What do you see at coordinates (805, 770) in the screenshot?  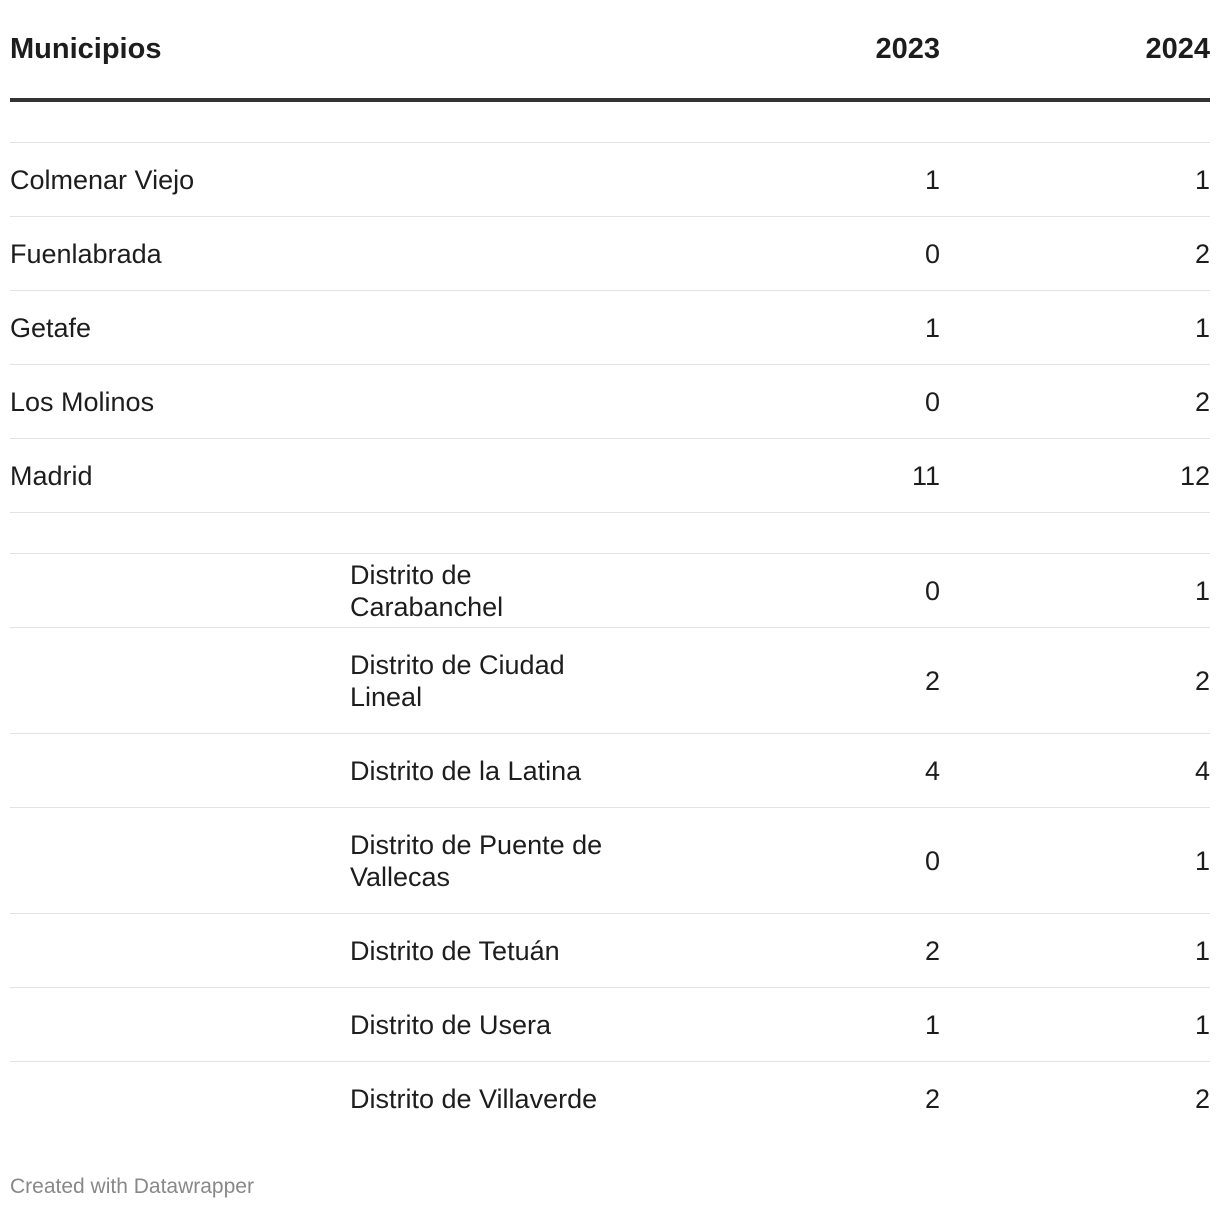 I see `value-2023-cell: 4` at bounding box center [805, 770].